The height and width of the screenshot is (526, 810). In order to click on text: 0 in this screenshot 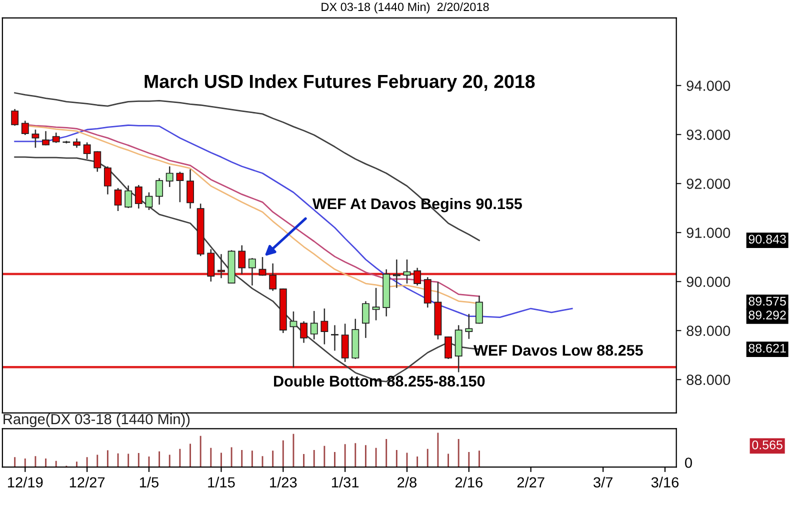, I will do `click(688, 463)`.